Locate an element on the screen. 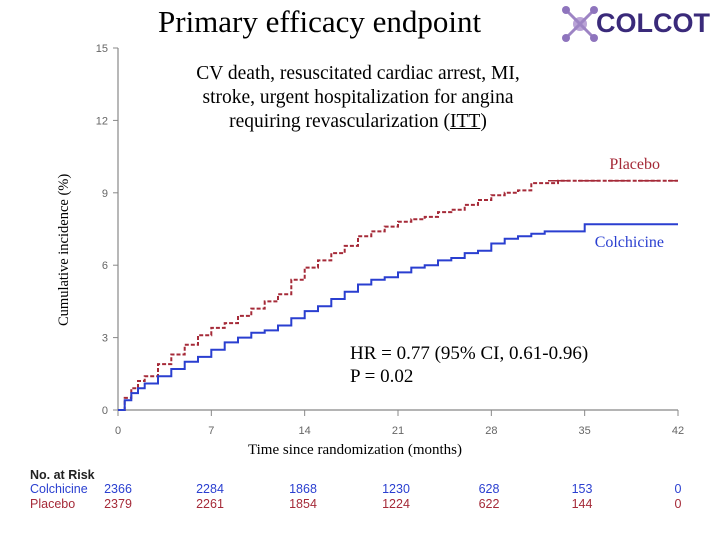 The width and height of the screenshot is (720, 540). colcot-logo: COLCOT is located at coordinates (640, 24).